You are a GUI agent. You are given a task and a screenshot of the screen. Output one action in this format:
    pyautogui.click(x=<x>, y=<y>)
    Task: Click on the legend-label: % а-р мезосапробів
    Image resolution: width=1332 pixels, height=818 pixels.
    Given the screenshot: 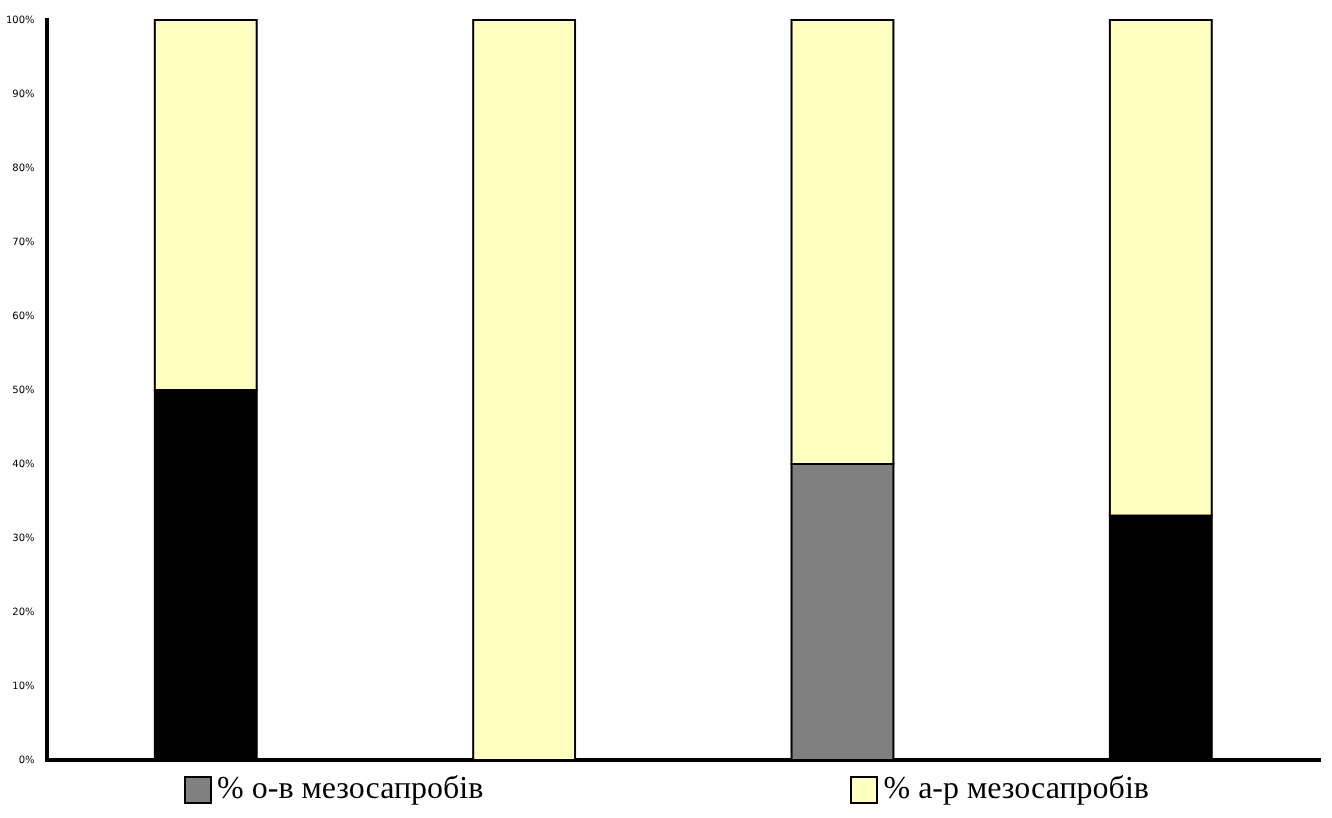 What is the action you would take?
    pyautogui.click(x=1016, y=790)
    